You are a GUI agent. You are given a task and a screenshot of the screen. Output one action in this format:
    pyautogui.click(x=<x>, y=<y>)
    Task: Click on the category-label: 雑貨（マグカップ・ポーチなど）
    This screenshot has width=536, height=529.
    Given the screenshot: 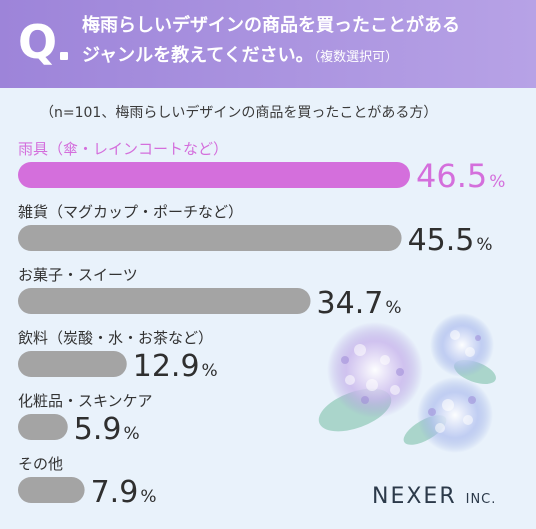 What is the action you would take?
    pyautogui.click(x=130, y=212)
    